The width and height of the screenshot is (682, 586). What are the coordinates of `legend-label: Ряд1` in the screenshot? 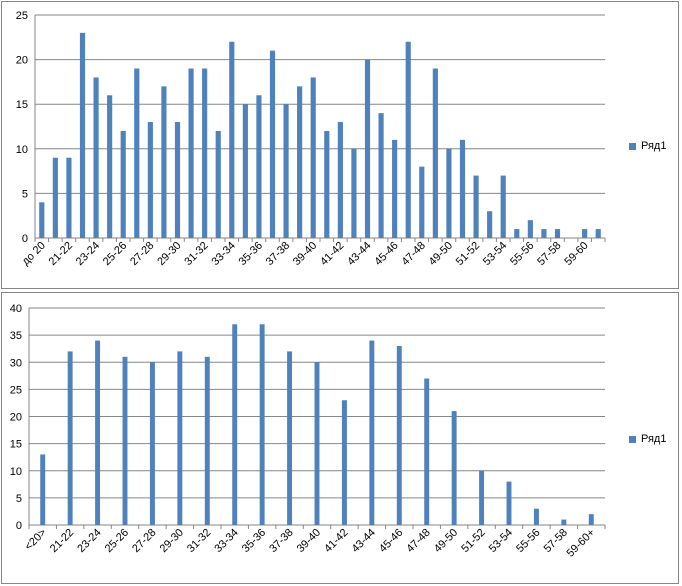 It's located at (654, 439).